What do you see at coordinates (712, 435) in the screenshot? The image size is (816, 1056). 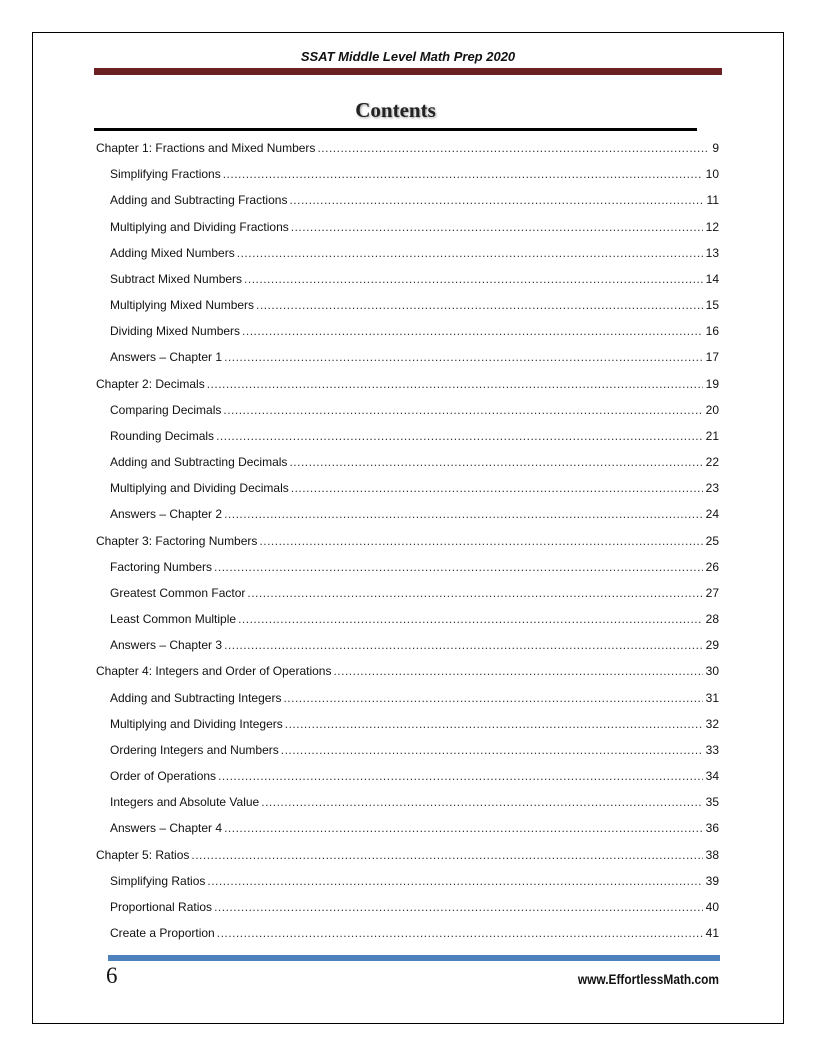 I see `toc-entry-page: 21` at bounding box center [712, 435].